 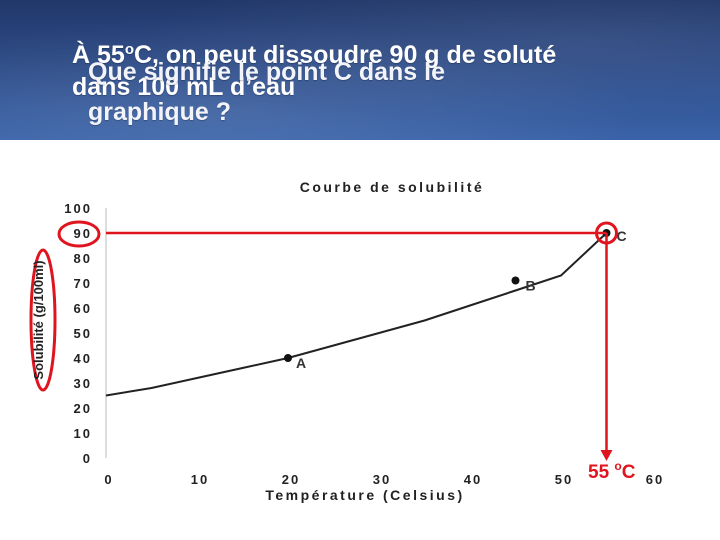 What do you see at coordinates (531, 286) in the screenshot?
I see `point-label-b: B` at bounding box center [531, 286].